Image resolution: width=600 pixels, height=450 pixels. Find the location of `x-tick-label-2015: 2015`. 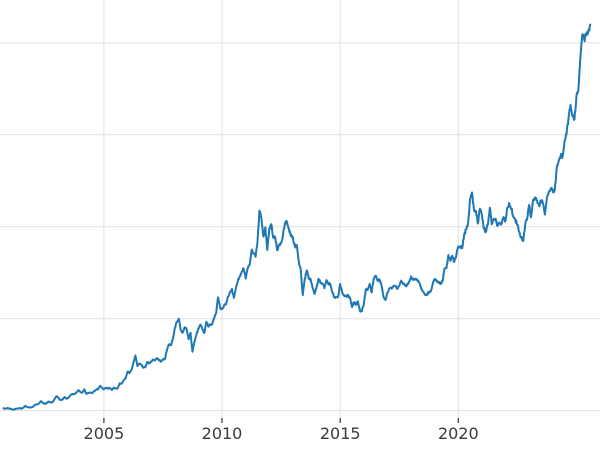

x-tick-label-2015: 2015 is located at coordinates (340, 433).